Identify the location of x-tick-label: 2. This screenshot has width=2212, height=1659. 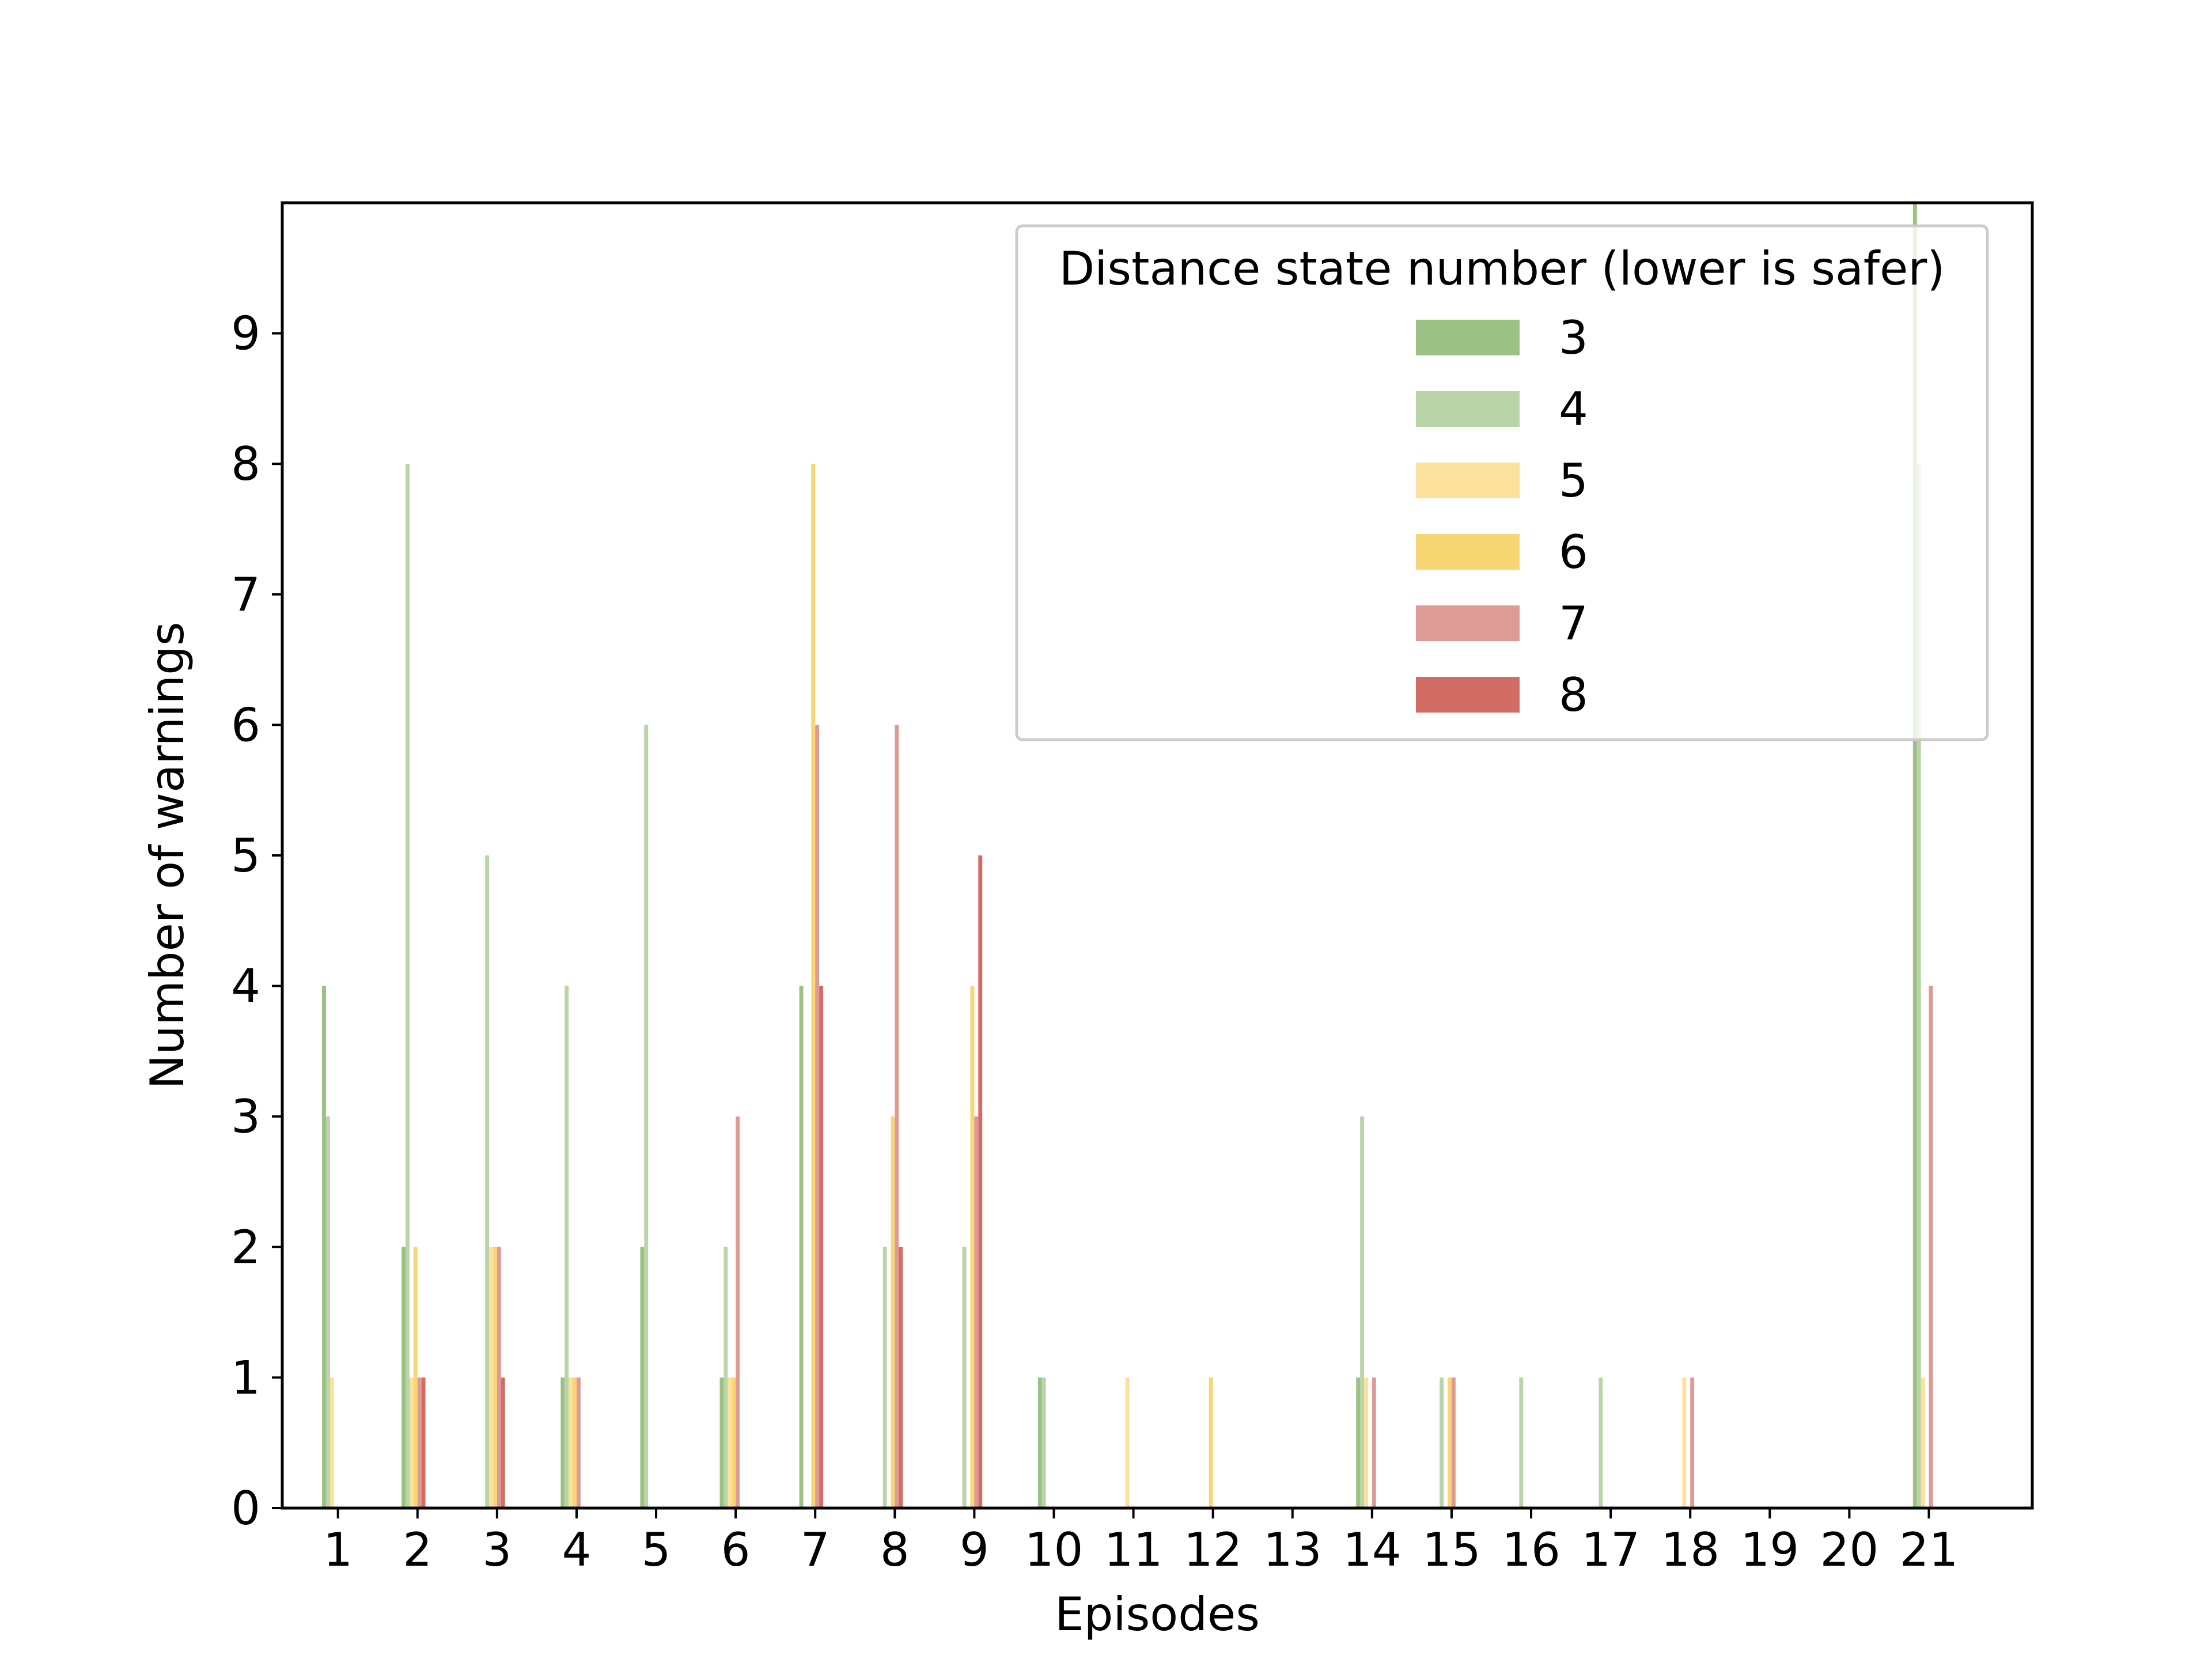
(417, 1550).